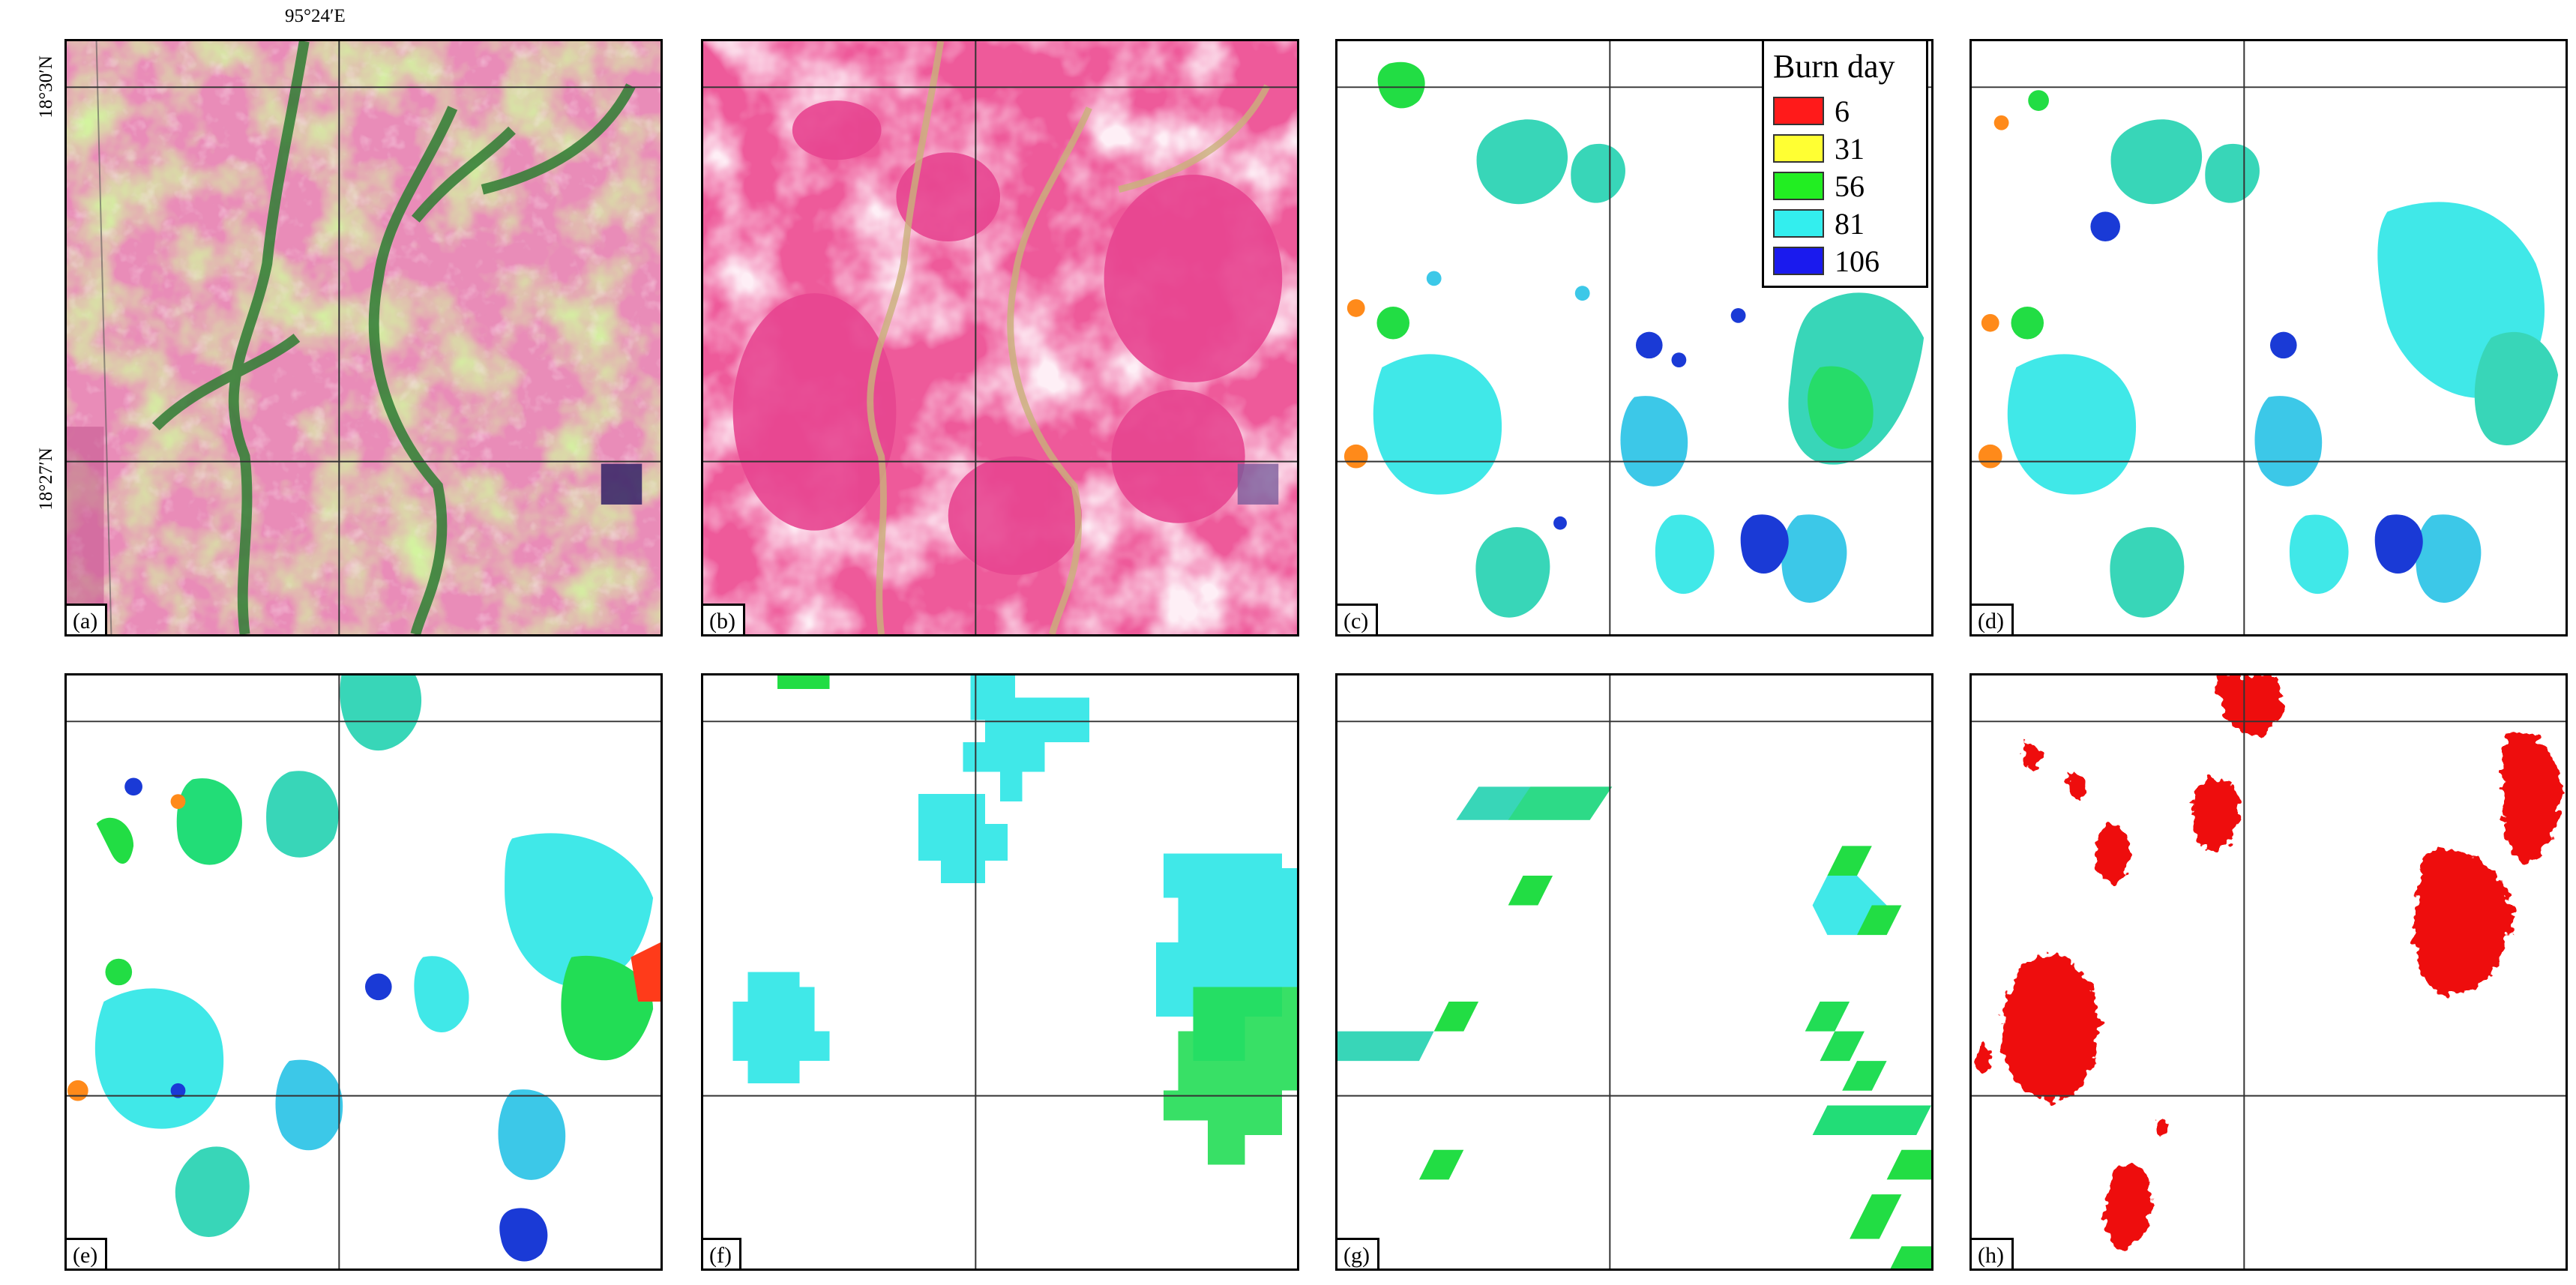  I want to click on river-corridors, so click(393, 337).